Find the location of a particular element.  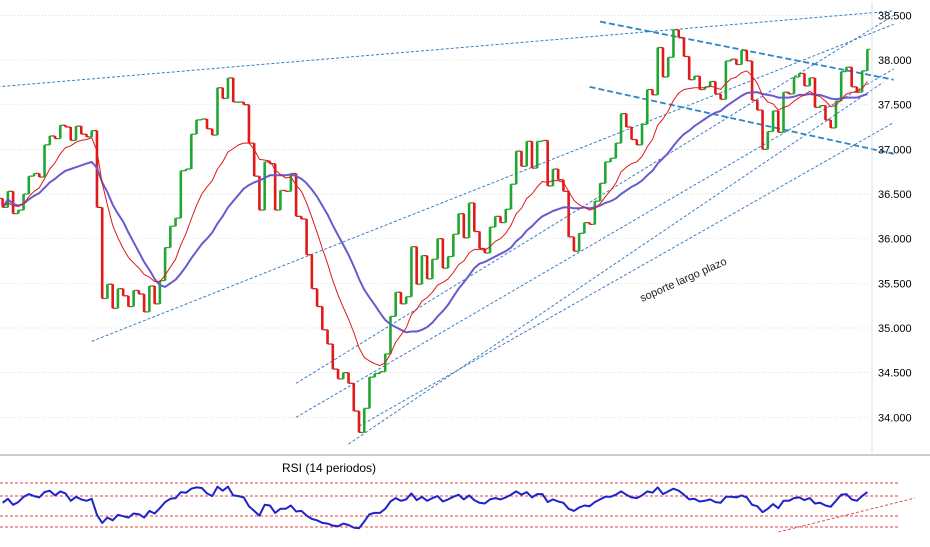

y-tick-label: 38.500 is located at coordinates (895, 16).